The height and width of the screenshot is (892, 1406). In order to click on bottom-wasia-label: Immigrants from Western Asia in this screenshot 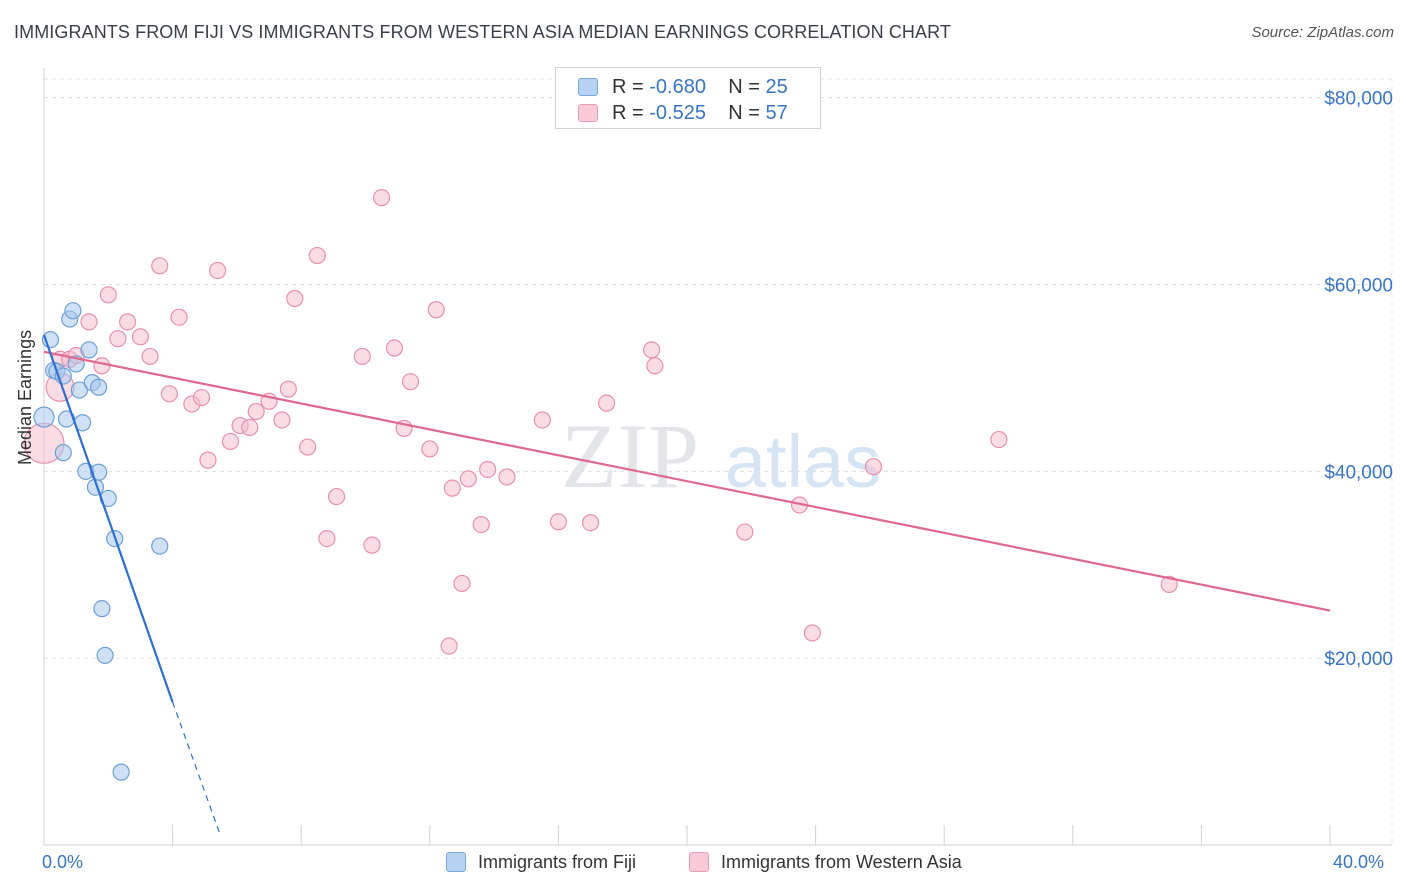, I will do `click(841, 862)`.